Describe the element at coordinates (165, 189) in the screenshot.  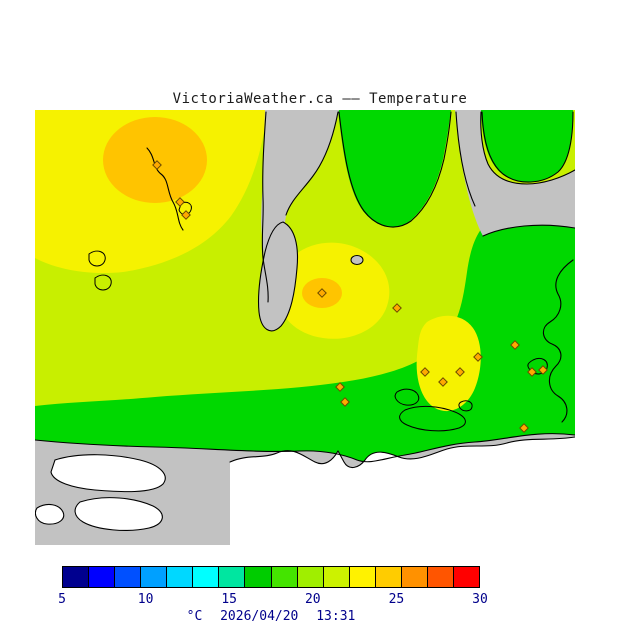
I see `coast-northwest-squiggle` at that location.